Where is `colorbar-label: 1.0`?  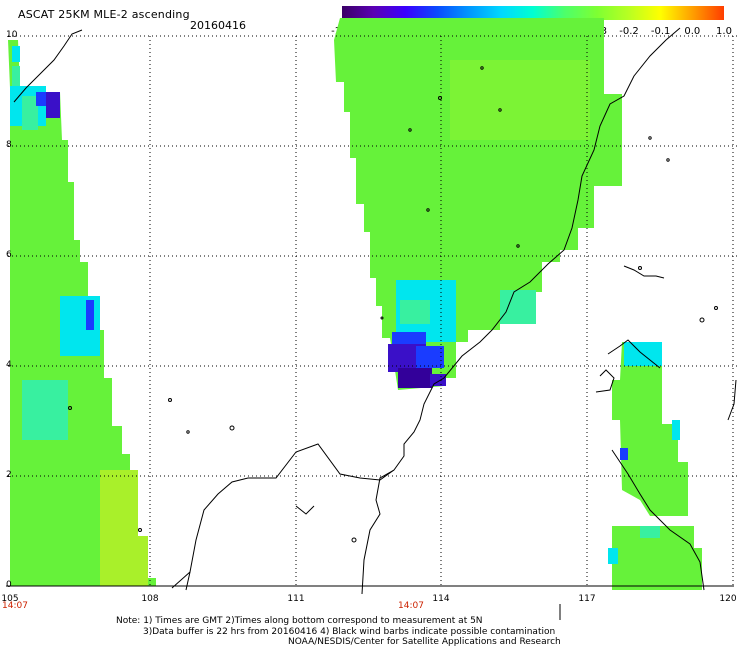
colorbar-label: 1.0 is located at coordinates (724, 31).